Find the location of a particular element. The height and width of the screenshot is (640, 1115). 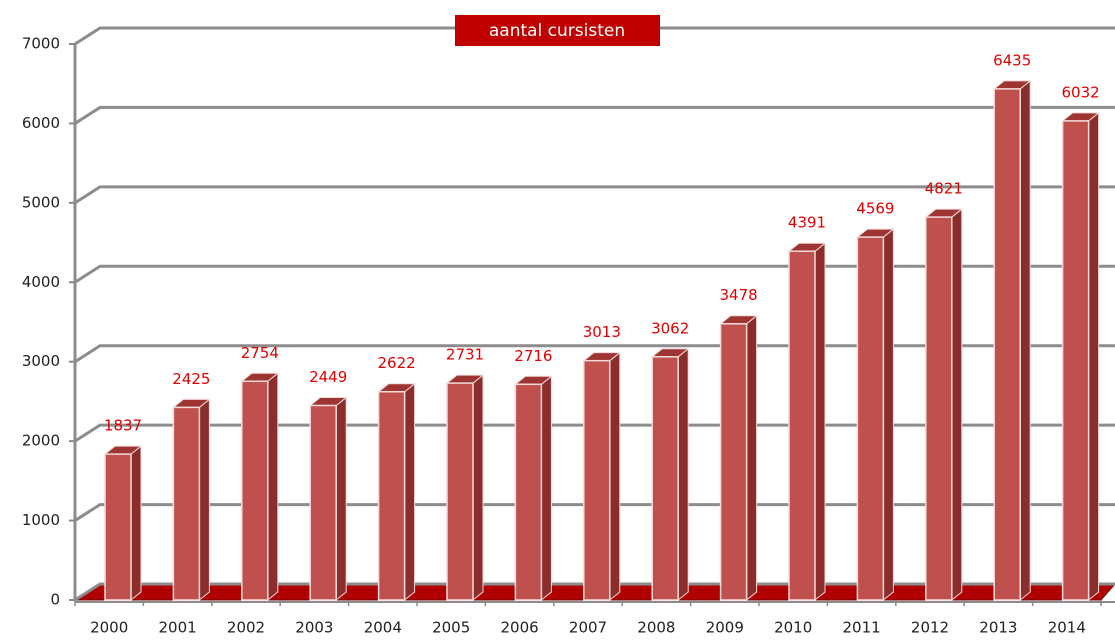

y-tick-label: 4000 is located at coordinates (41, 282).